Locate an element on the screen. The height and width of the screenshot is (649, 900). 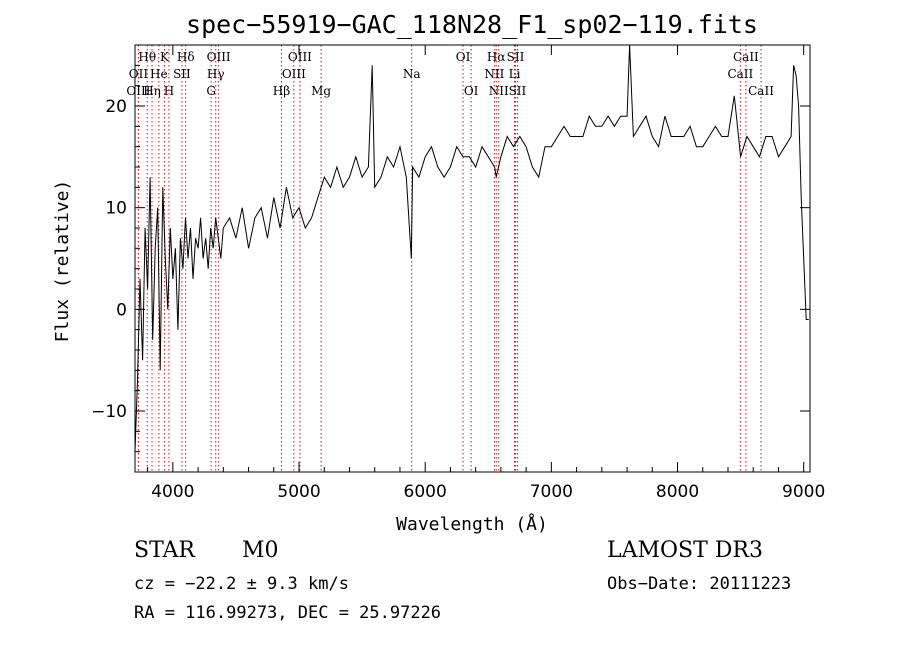
line-label-22: SII is located at coordinates (516, 57).